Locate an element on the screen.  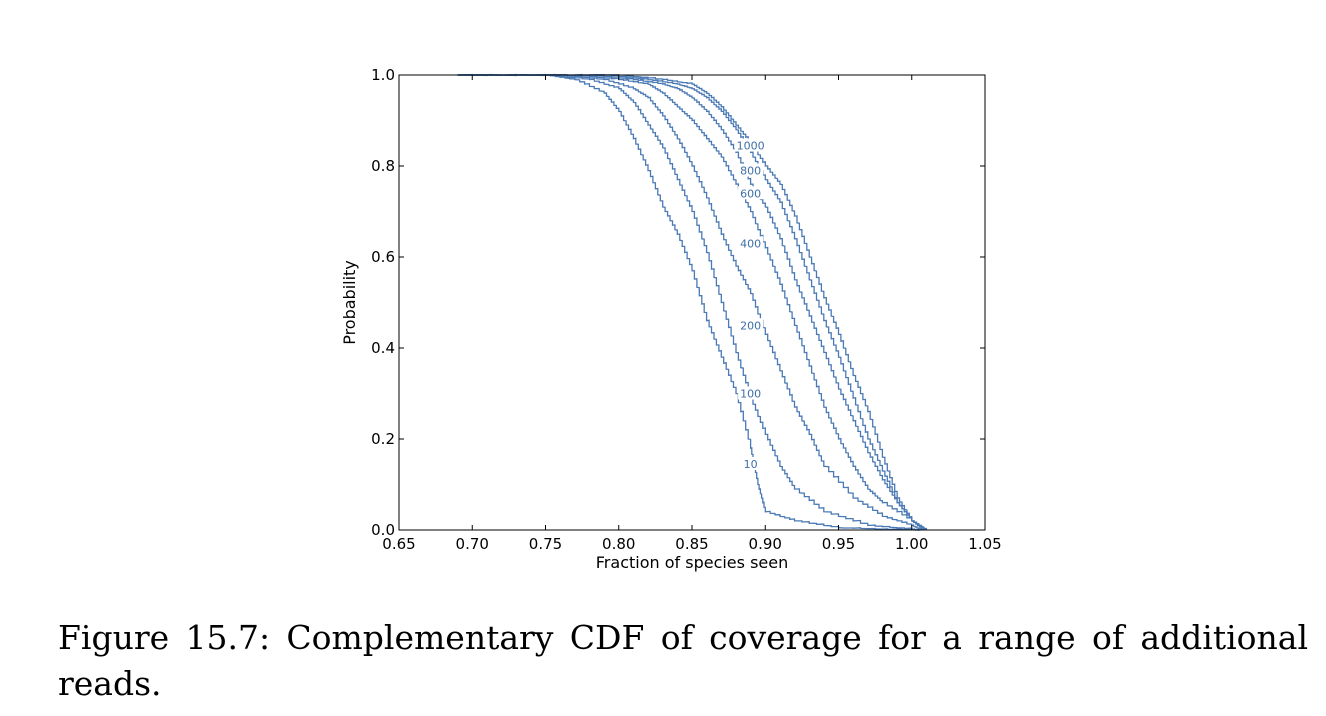
x-tick-label: 0.70 is located at coordinates (472, 544).